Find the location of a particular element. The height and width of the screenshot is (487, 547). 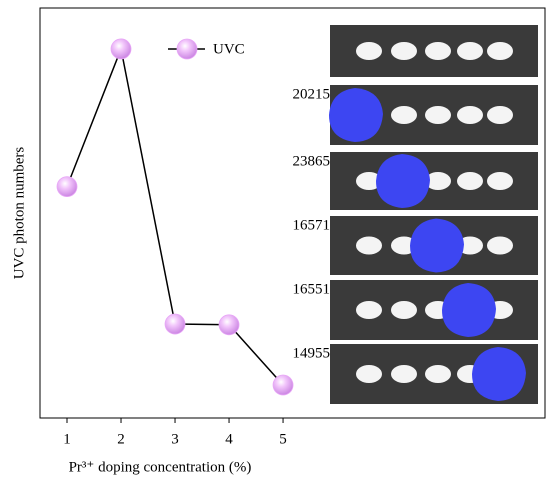

x-tick-label: 5 is located at coordinates (283, 439).